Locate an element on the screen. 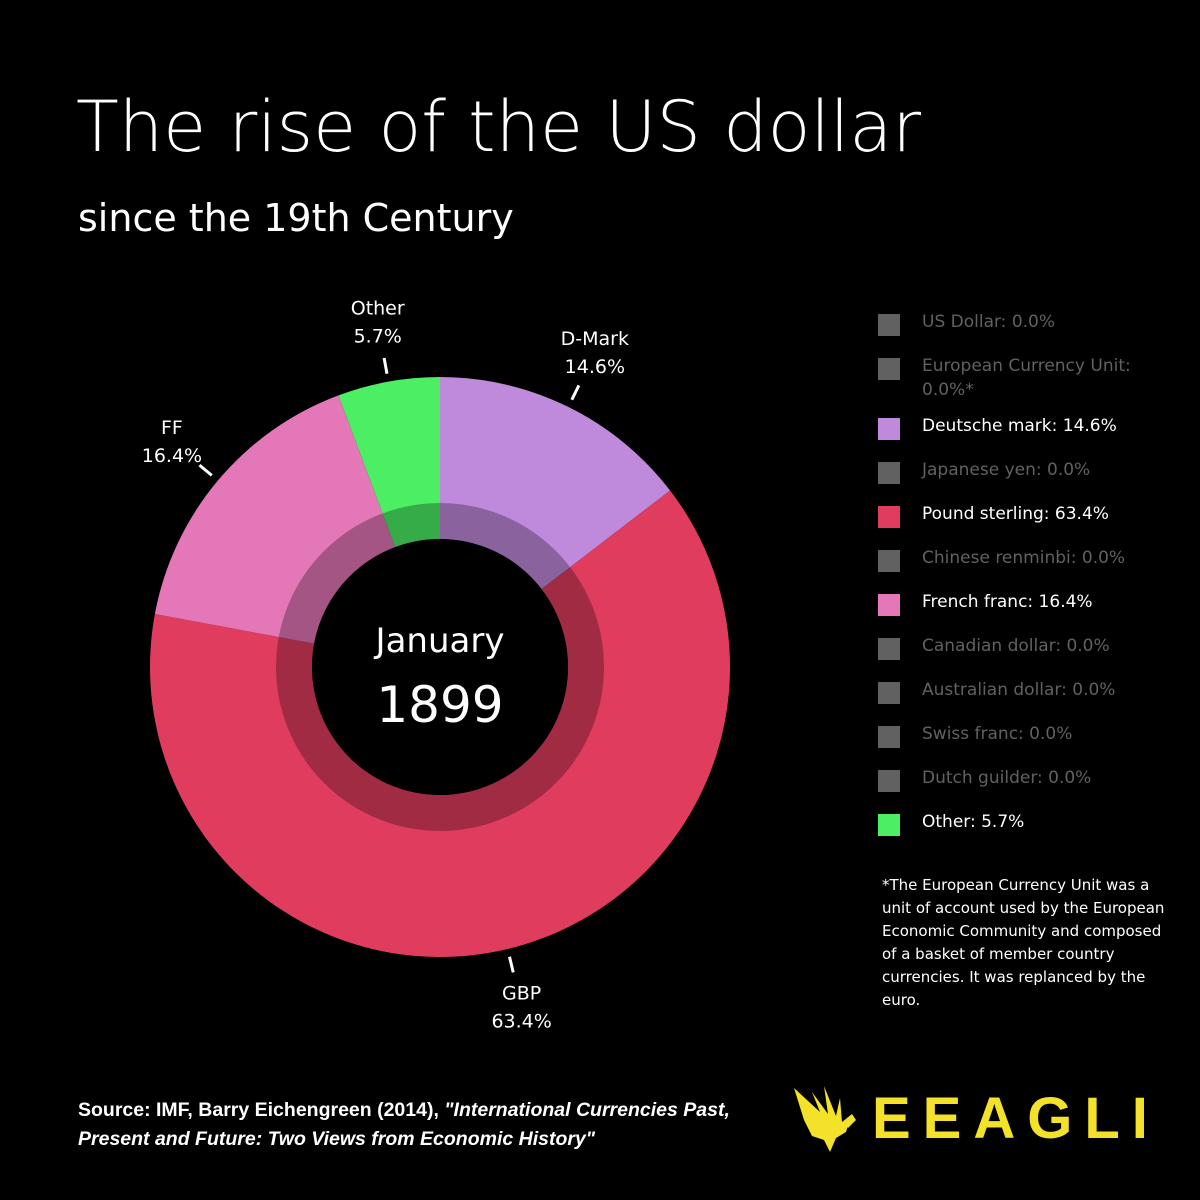 This screenshot has height=1200, width=1200. chart-subtitle: since the 19th Century is located at coordinates (296, 218).